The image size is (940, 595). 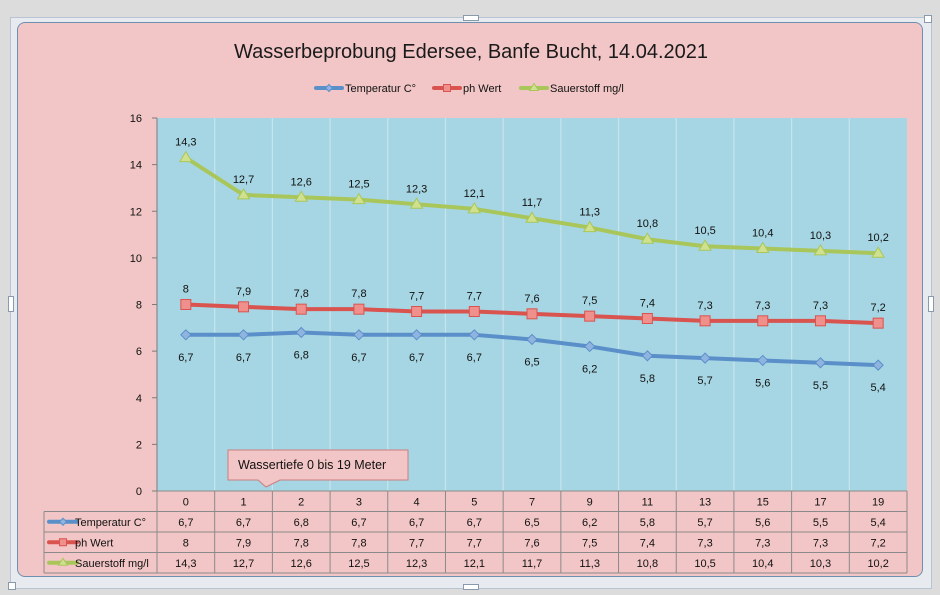 What do you see at coordinates (532, 503) in the screenshot?
I see `table-header-cell: 7` at bounding box center [532, 503].